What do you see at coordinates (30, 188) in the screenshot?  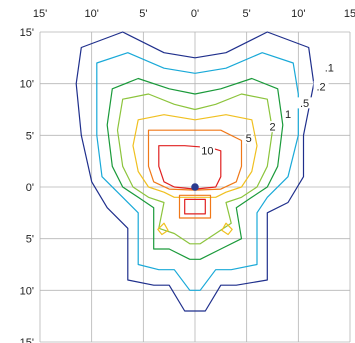 I see `y-tick-label: 0'` at bounding box center [30, 188].